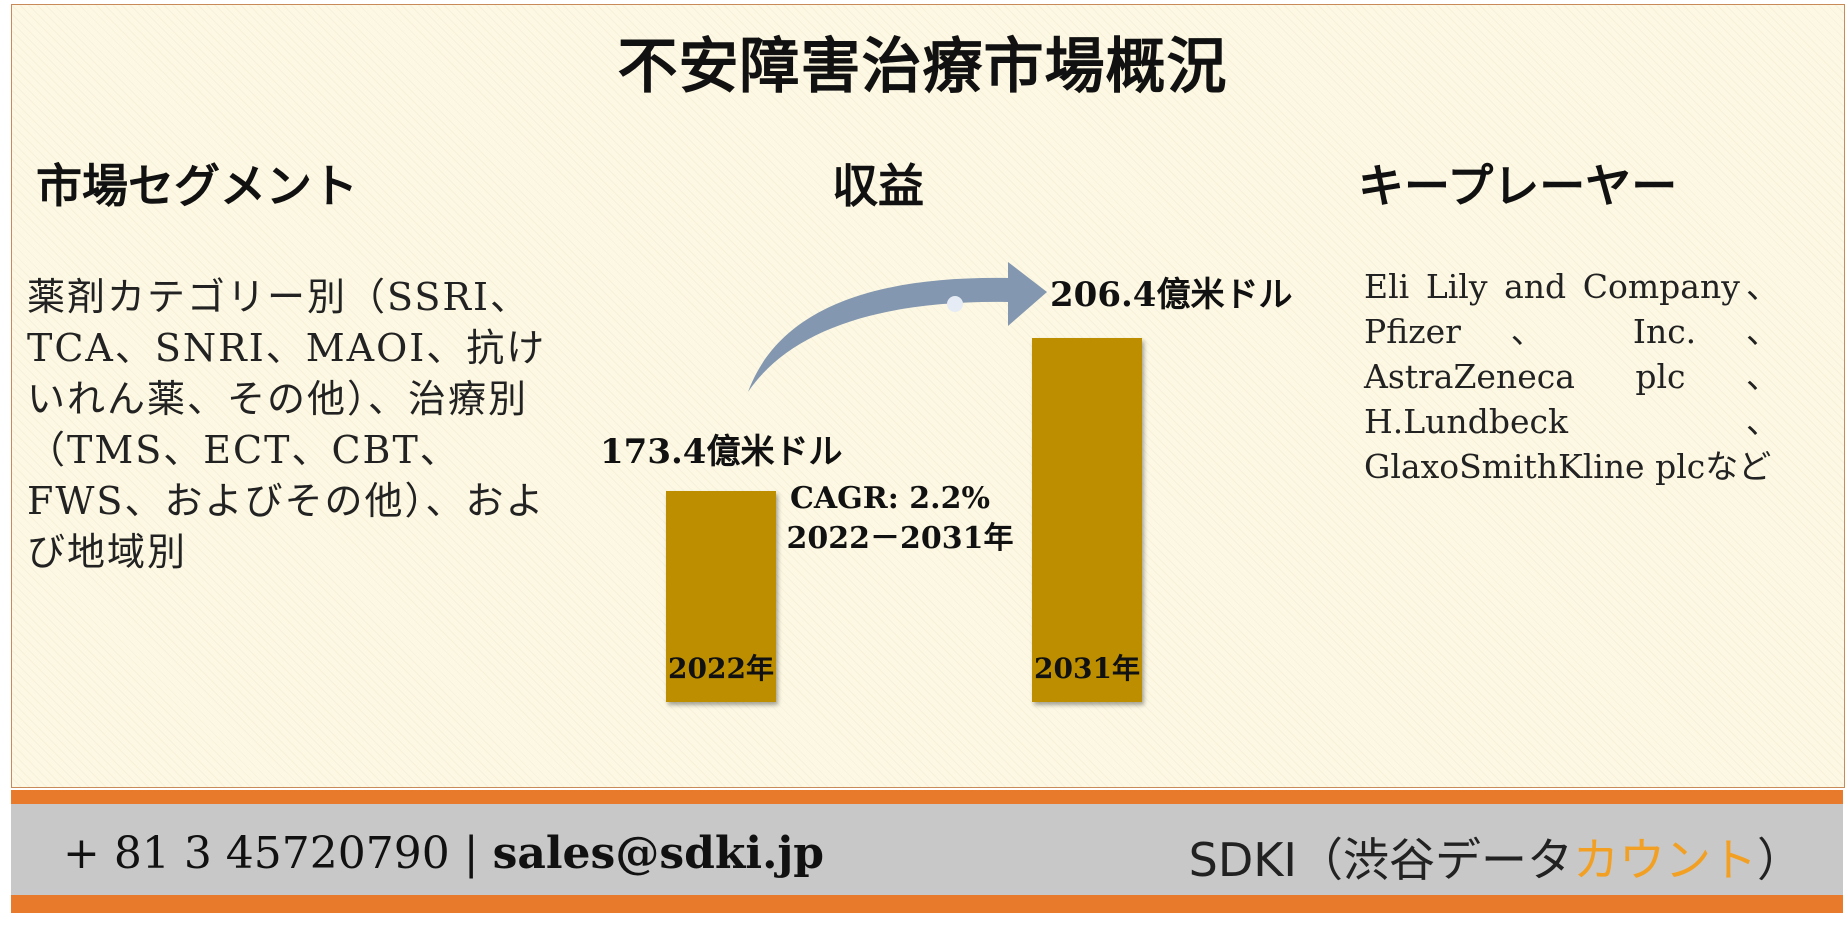  Describe the element at coordinates (1087, 520) in the screenshot. I see `bar-2031年` at that location.